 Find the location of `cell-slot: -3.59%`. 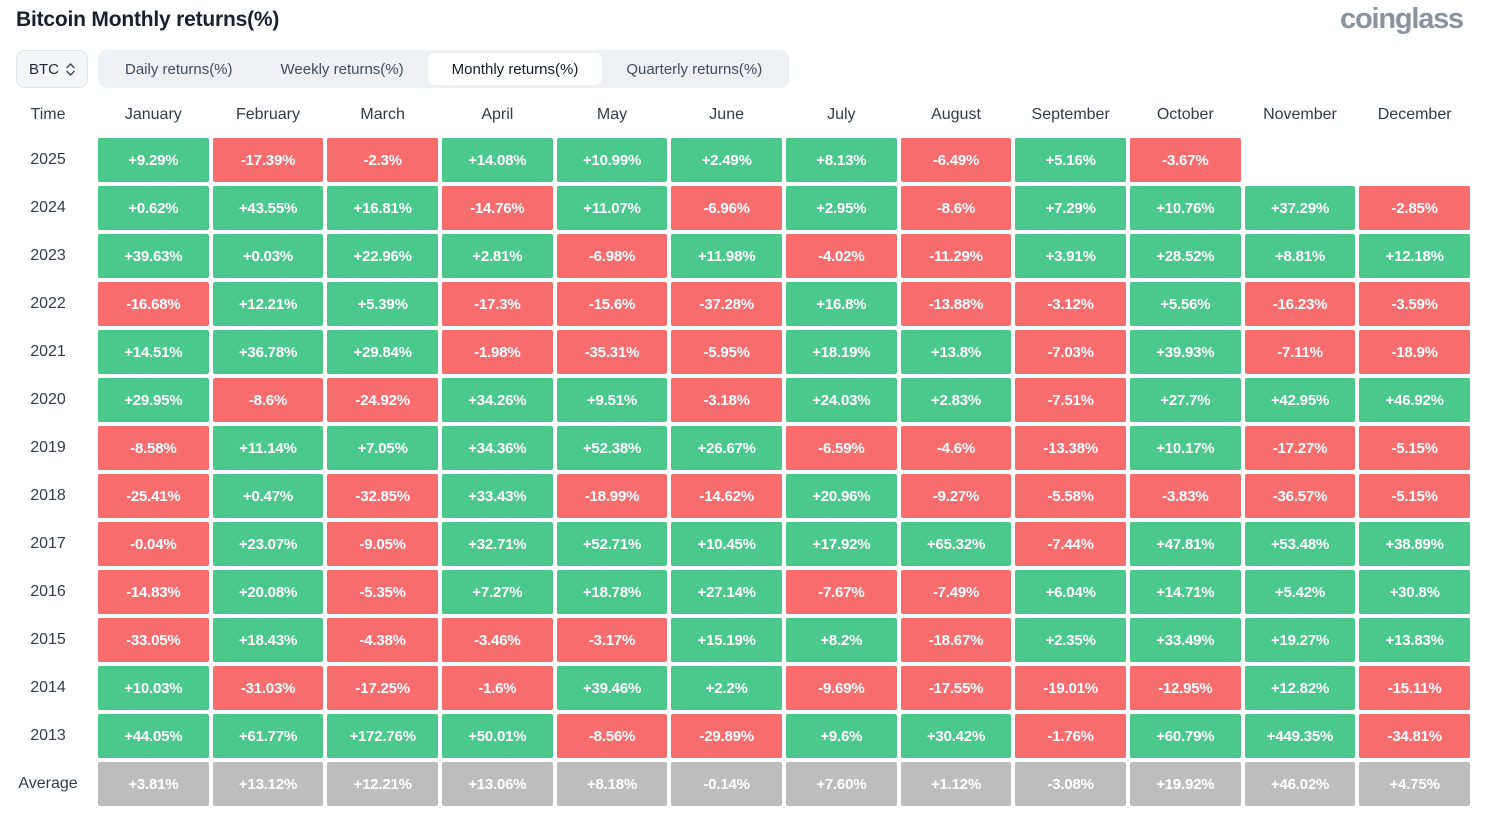

cell-slot: -3.59% is located at coordinates (1414, 304).